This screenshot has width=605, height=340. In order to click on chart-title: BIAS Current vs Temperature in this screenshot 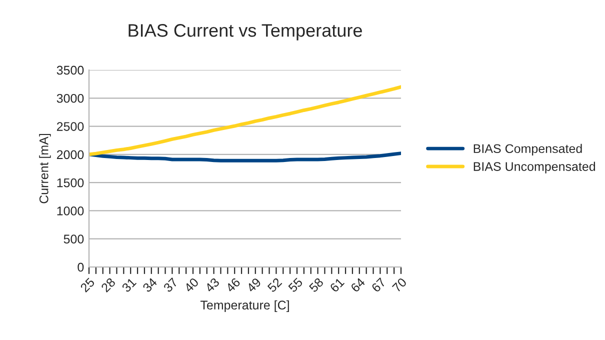, I will do `click(245, 32)`.